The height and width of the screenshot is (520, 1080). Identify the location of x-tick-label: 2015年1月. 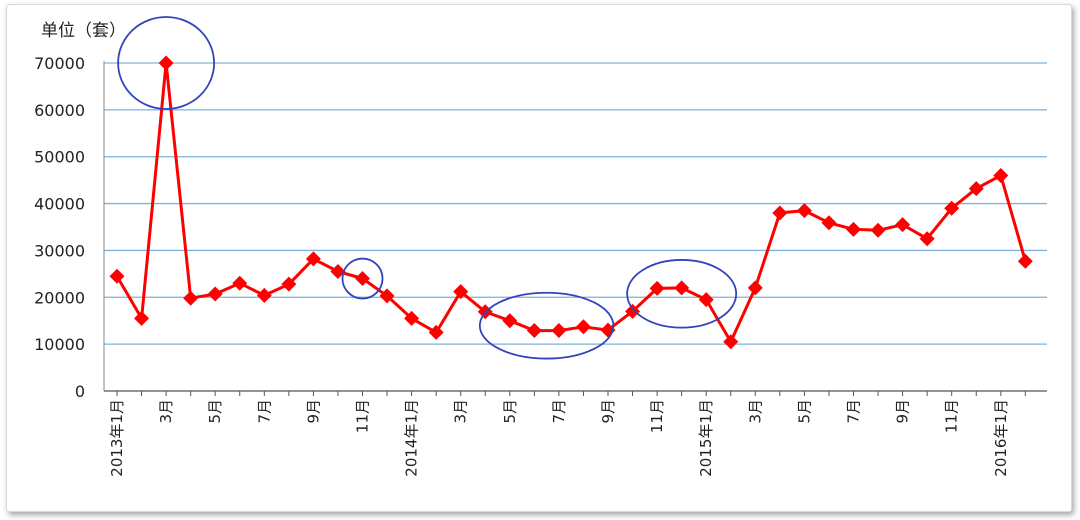
(706, 438).